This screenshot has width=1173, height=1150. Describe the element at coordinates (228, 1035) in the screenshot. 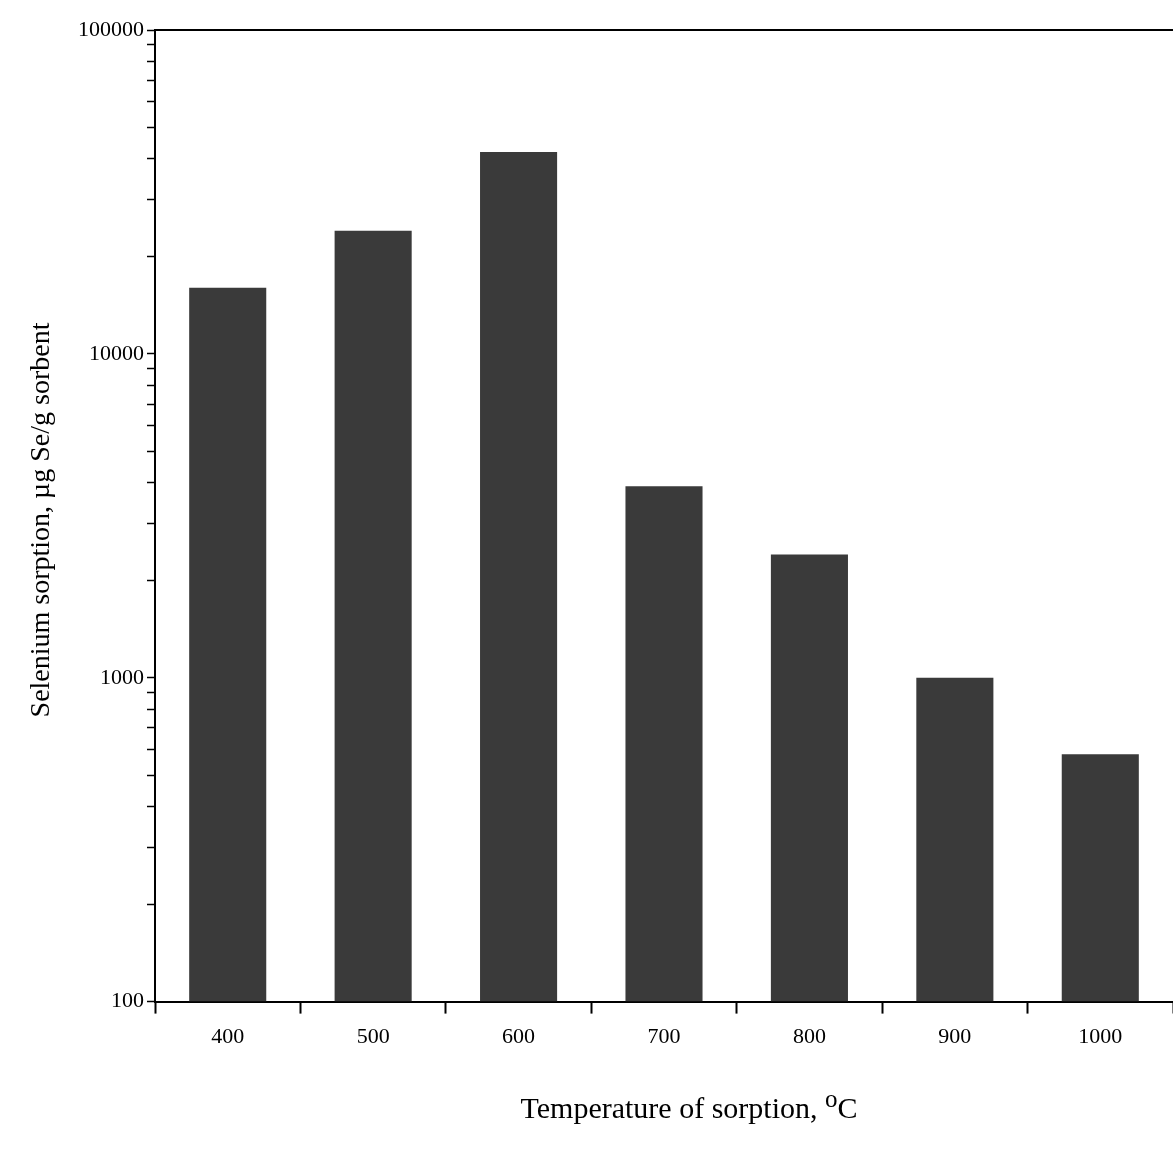

I see `x-tick-label: 400` at that location.